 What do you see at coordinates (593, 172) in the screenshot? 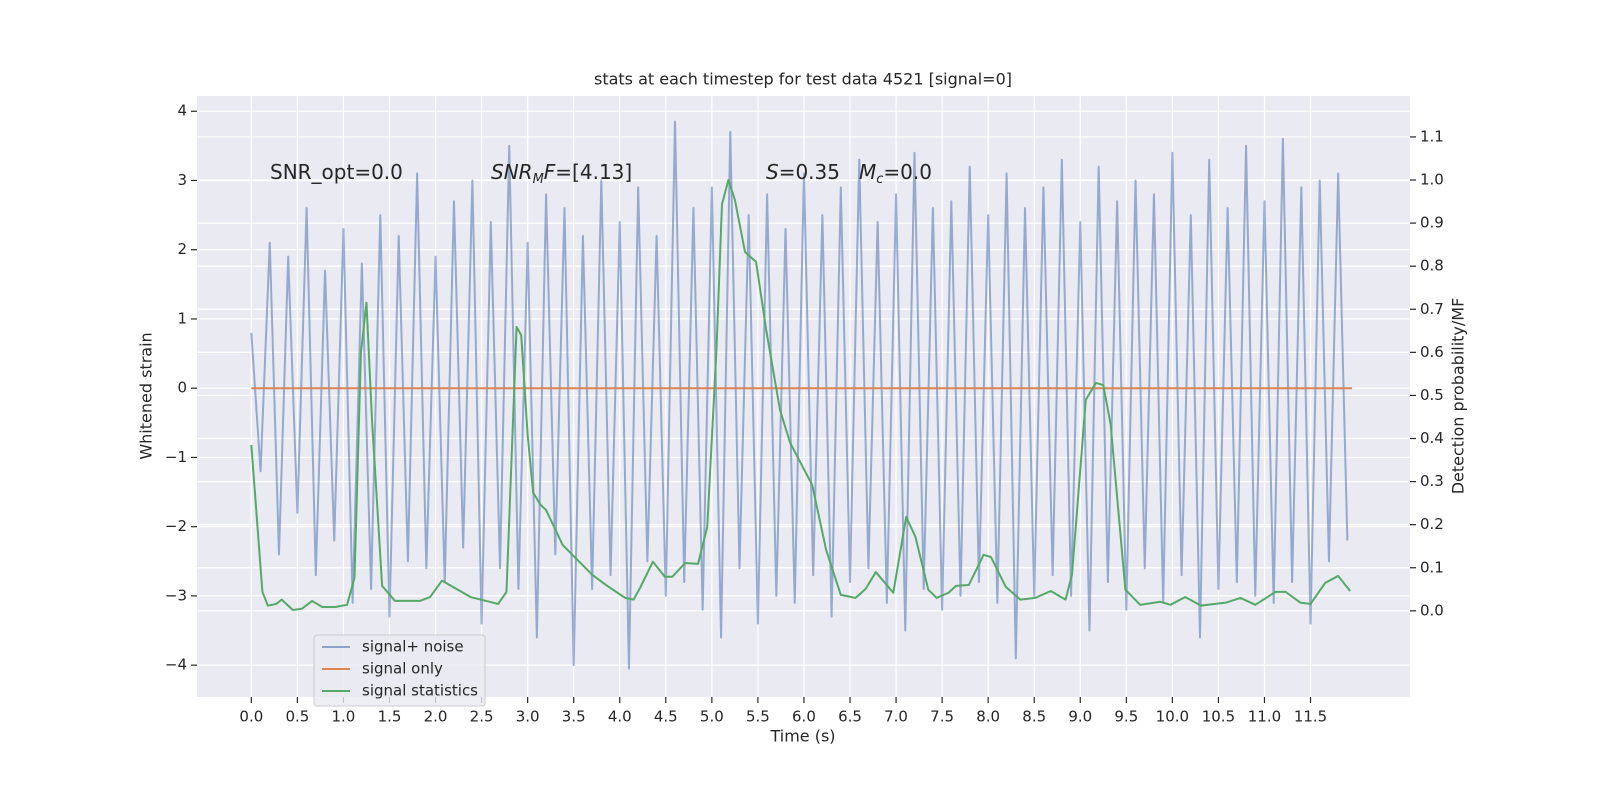
I see `annotation-part: =[4.13]` at bounding box center [593, 172].